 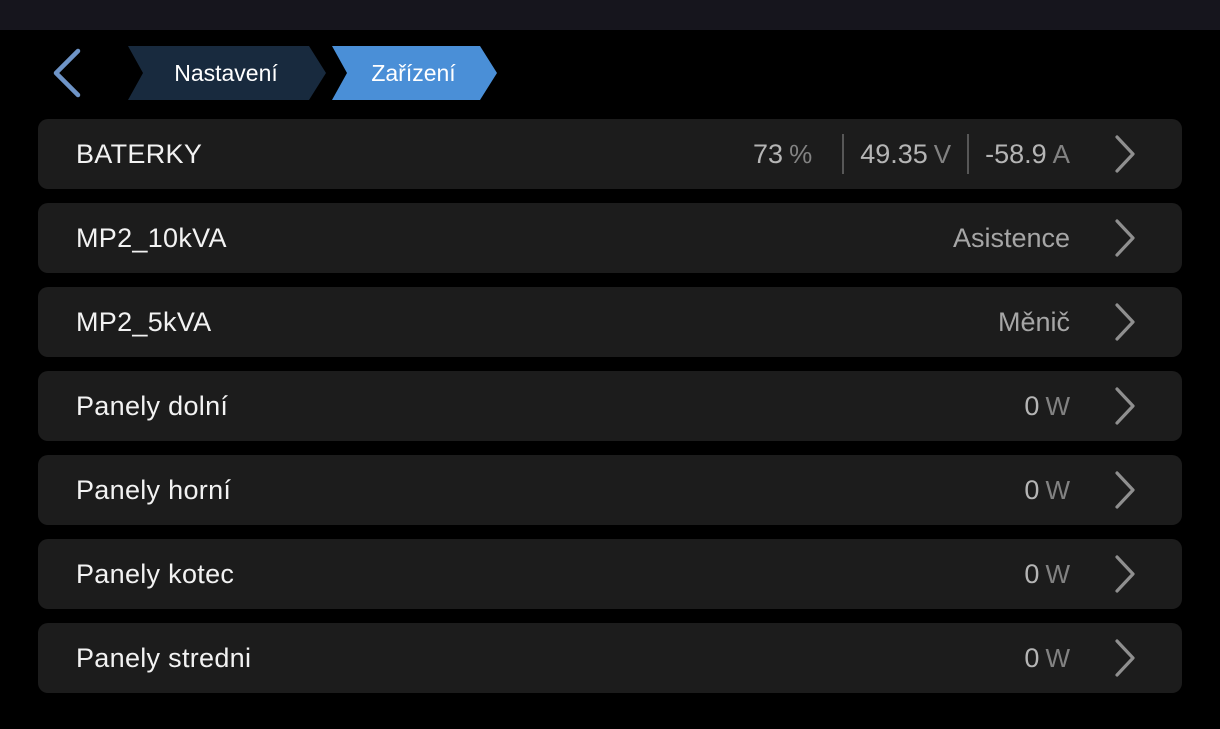 I want to click on device-name: Panely dolní, so click(x=152, y=405).